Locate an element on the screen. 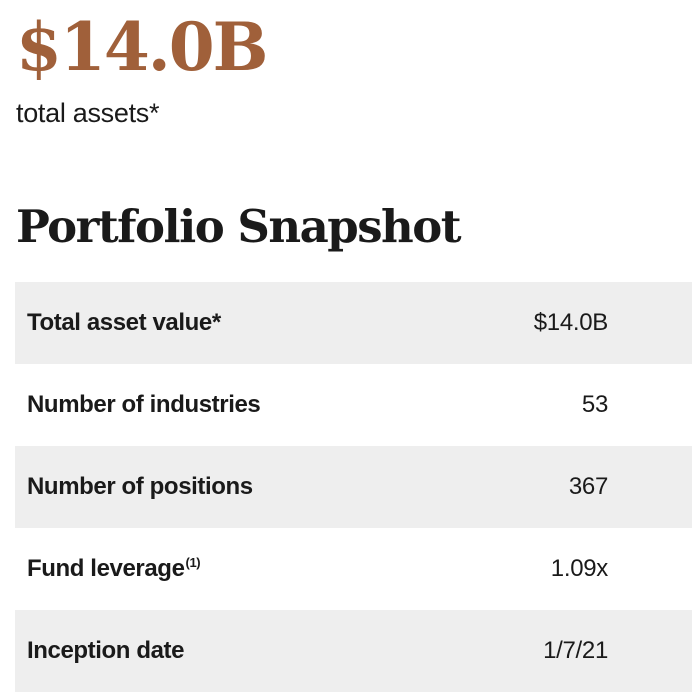  row-label-text: Total asset value* is located at coordinates (124, 322).